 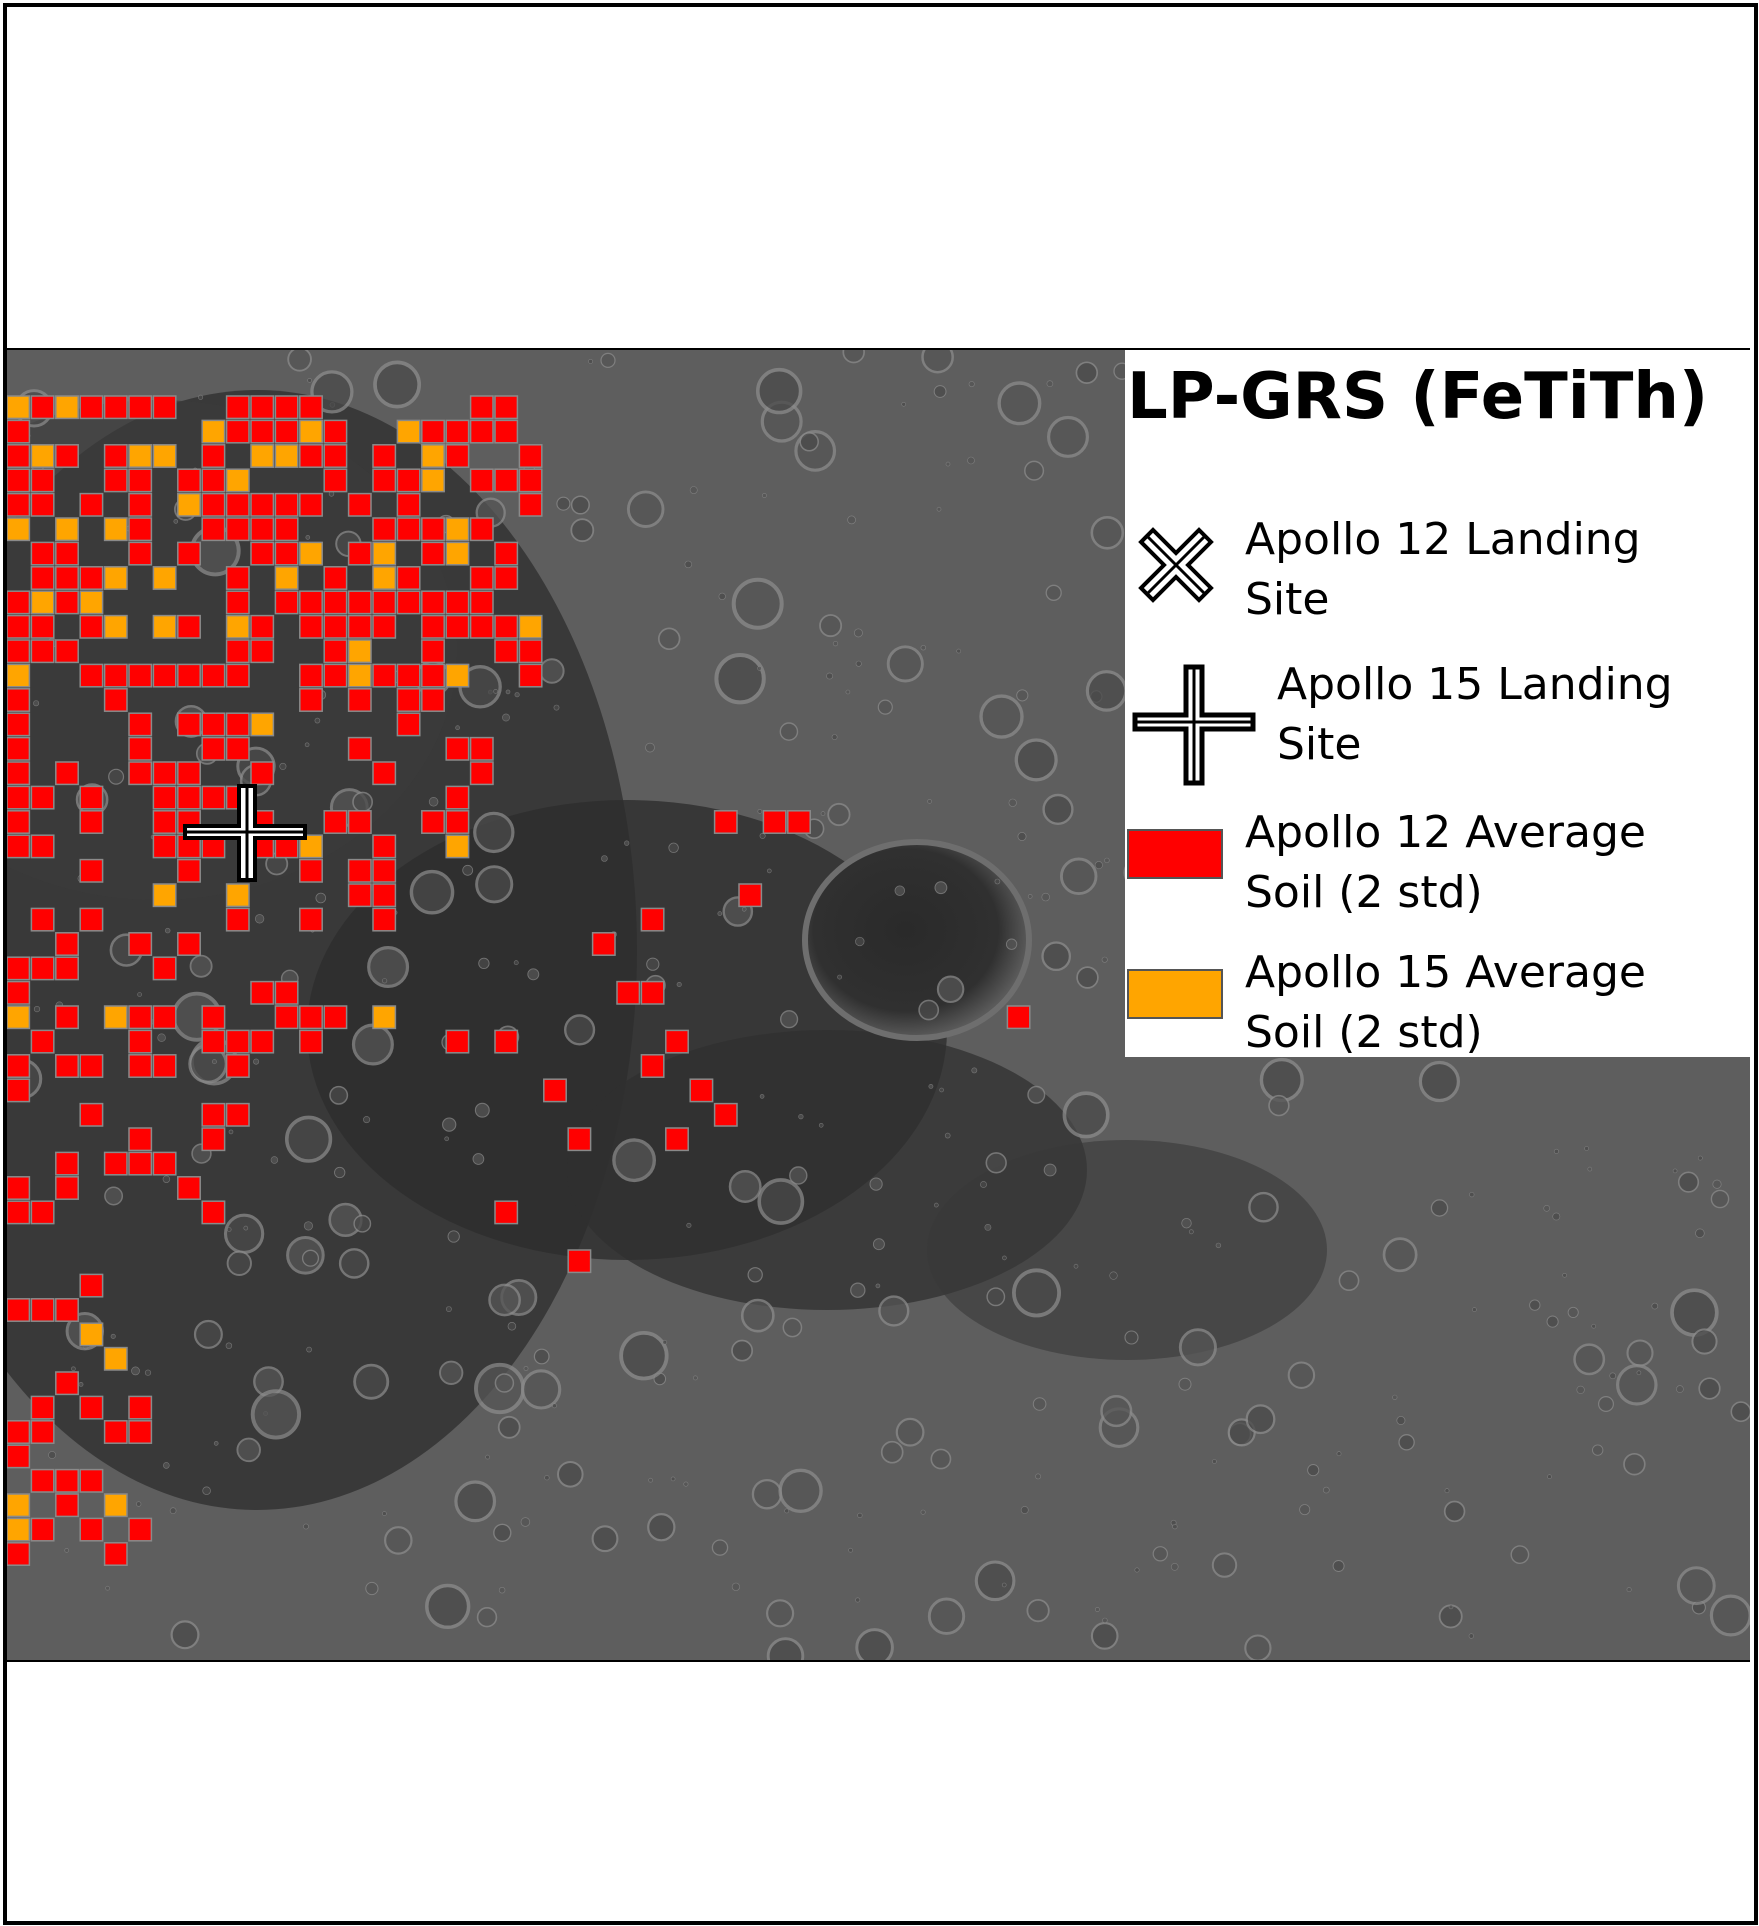 I want to click on red-swatch-icon, so click(x=1175, y=854).